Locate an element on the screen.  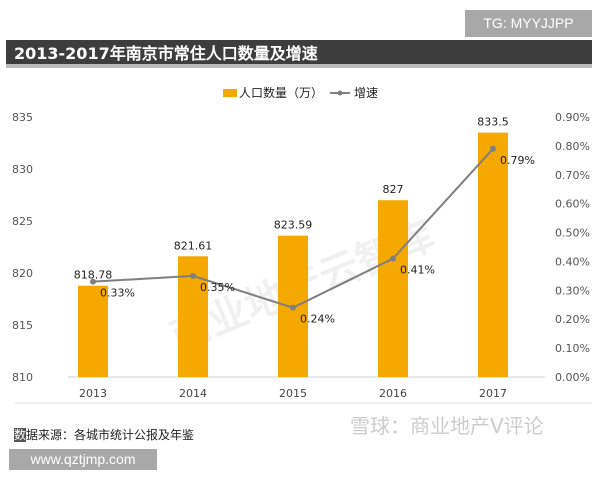
y2-tick-label: 0.50% is located at coordinates (572, 233).